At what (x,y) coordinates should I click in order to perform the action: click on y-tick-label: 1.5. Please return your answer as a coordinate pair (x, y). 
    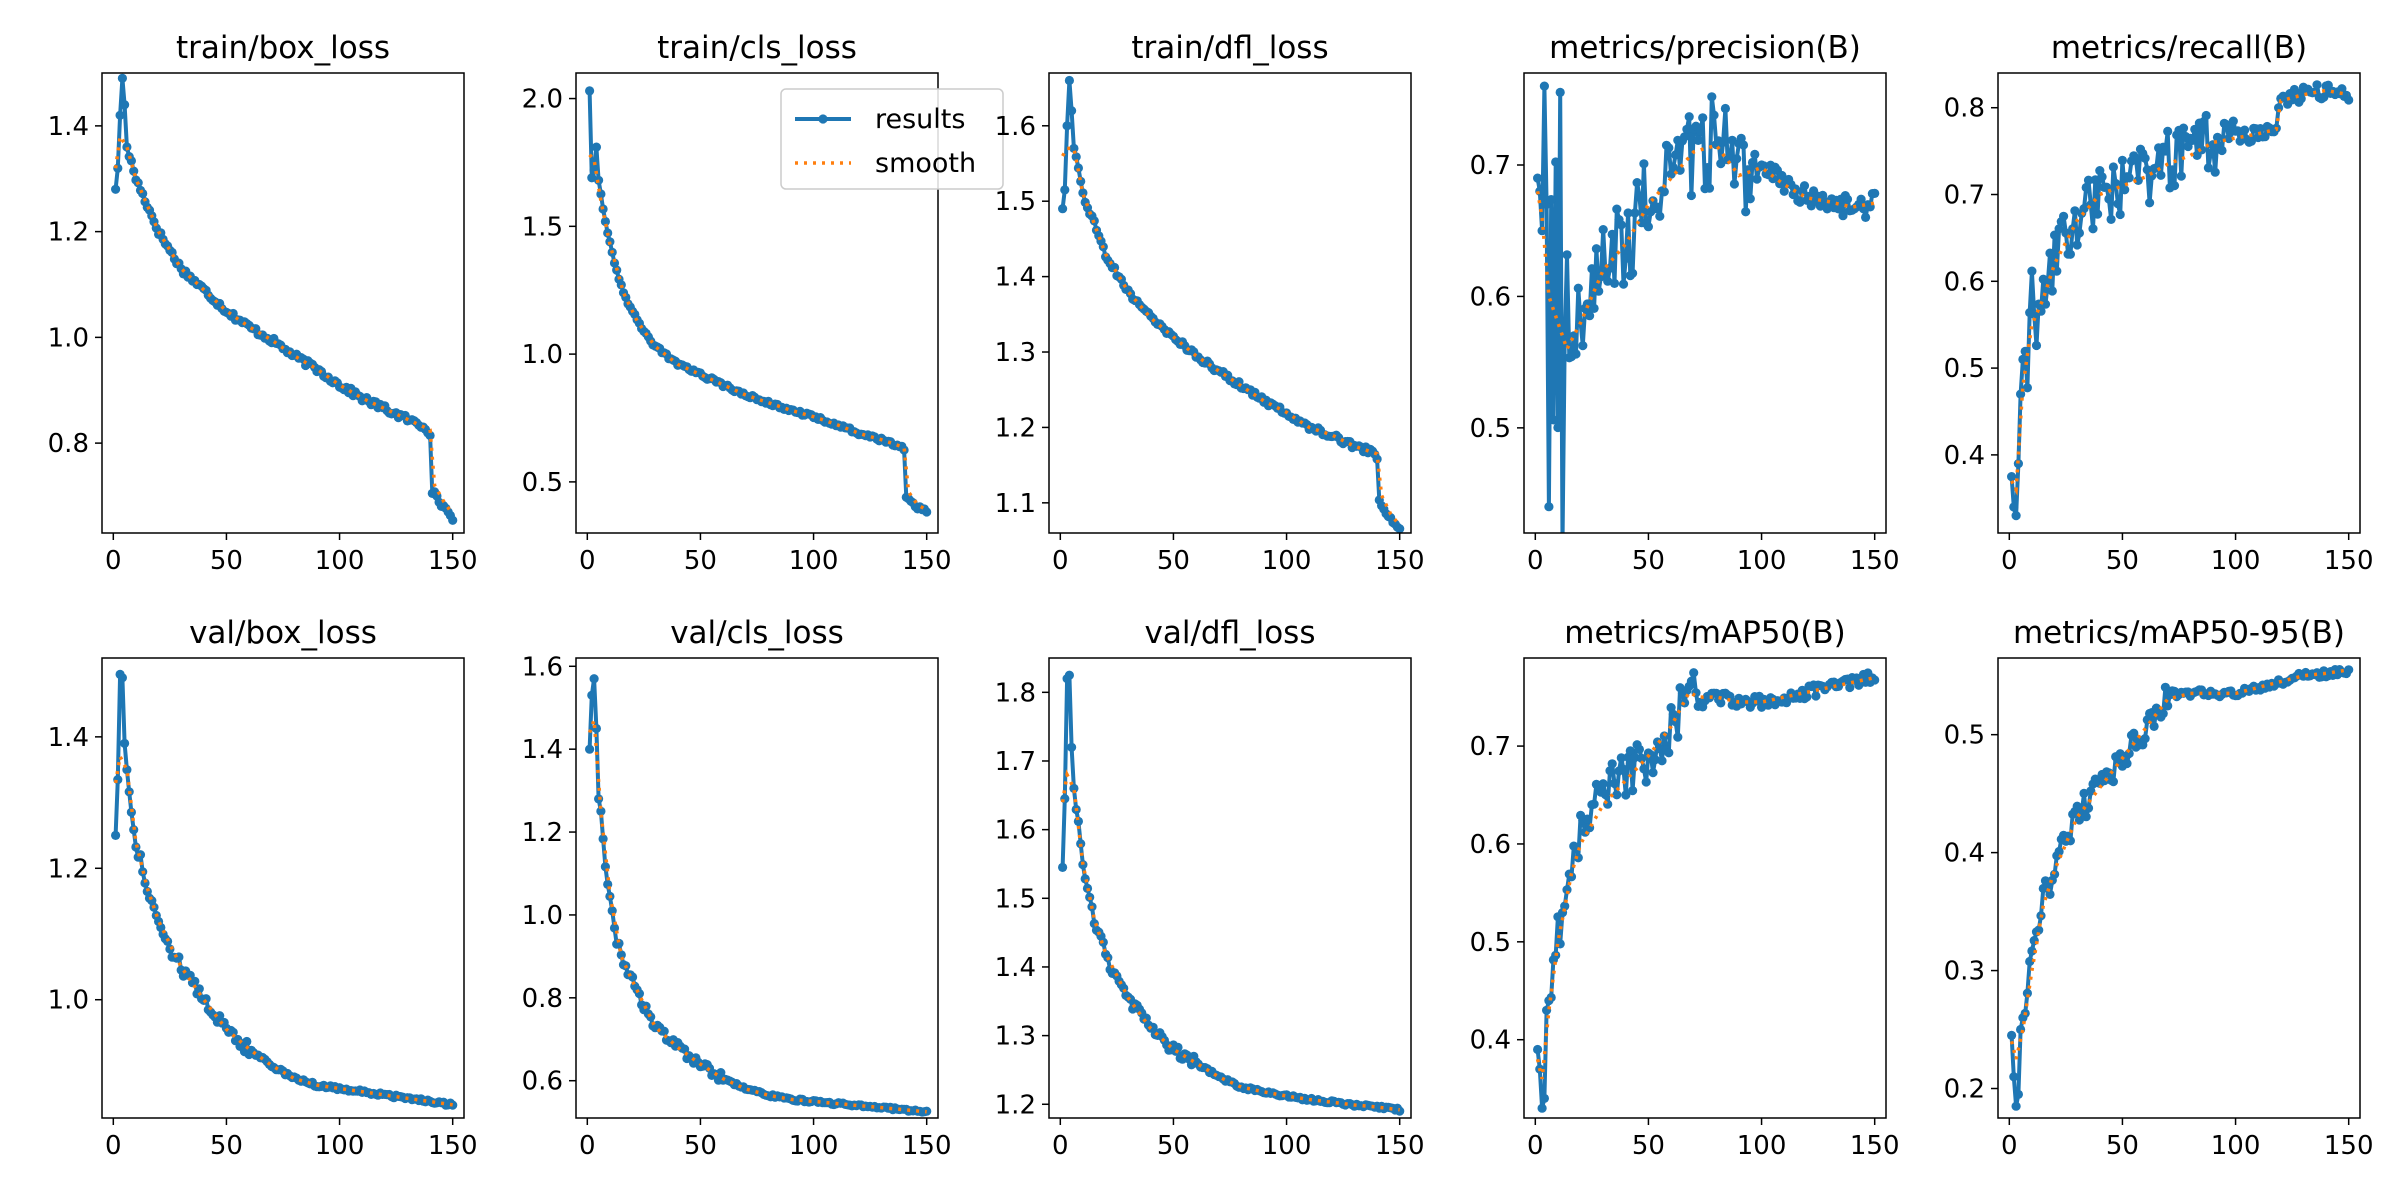
    Looking at the image, I should click on (1015, 899).